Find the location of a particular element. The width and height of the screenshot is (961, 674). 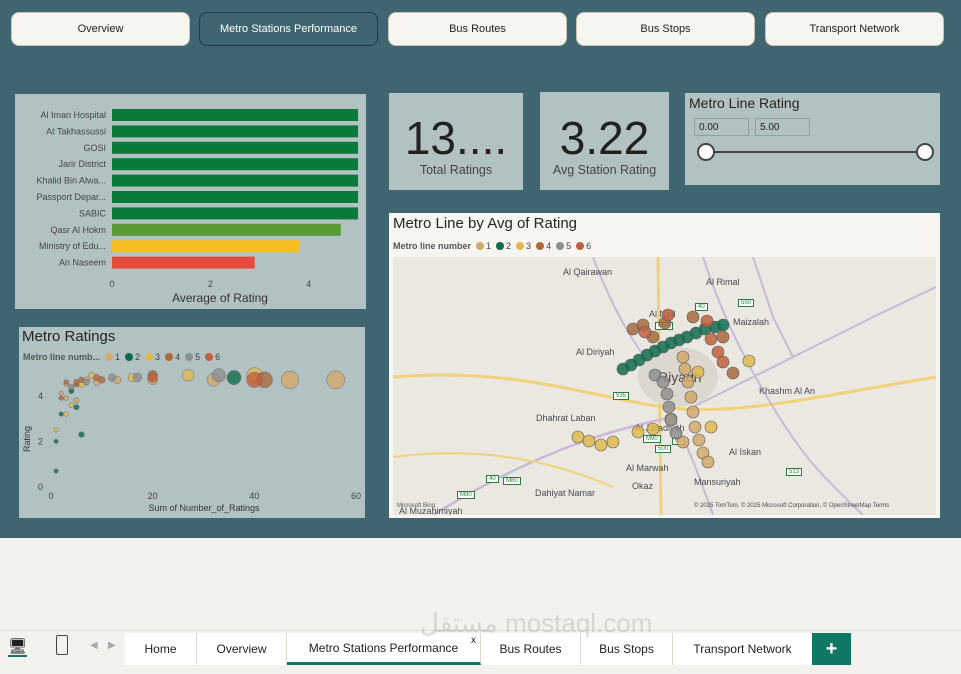

scroll-left-icon: ◀ is located at coordinates (94, 645).